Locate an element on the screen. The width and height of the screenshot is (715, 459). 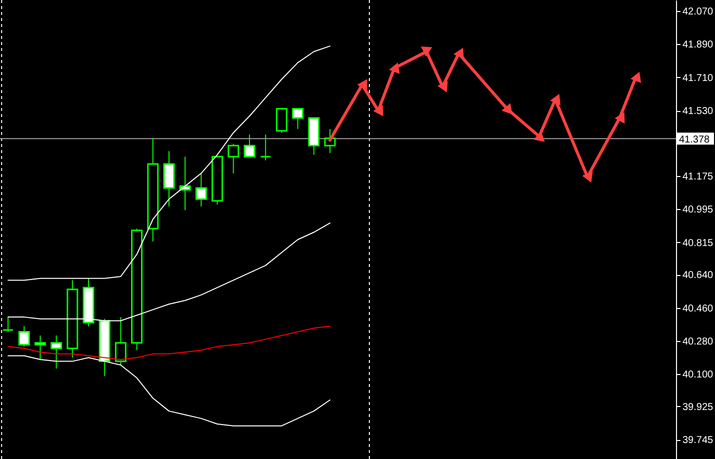
y-tick-label: 41.530 is located at coordinates (698, 112).